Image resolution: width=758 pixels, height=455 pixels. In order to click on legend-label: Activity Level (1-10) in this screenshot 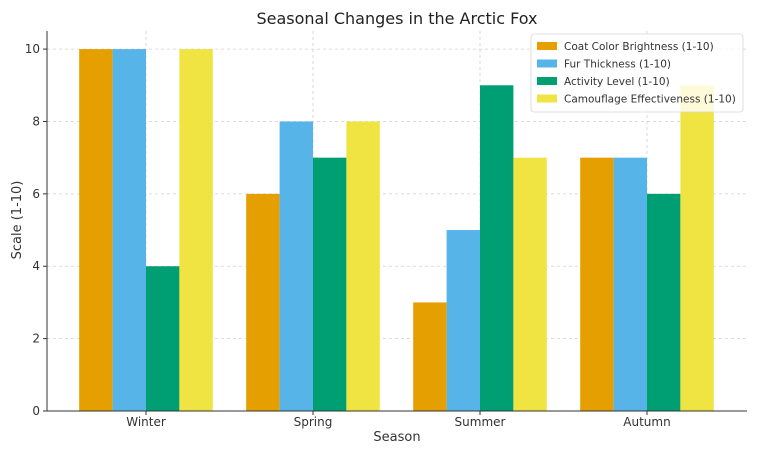, I will do `click(617, 82)`.